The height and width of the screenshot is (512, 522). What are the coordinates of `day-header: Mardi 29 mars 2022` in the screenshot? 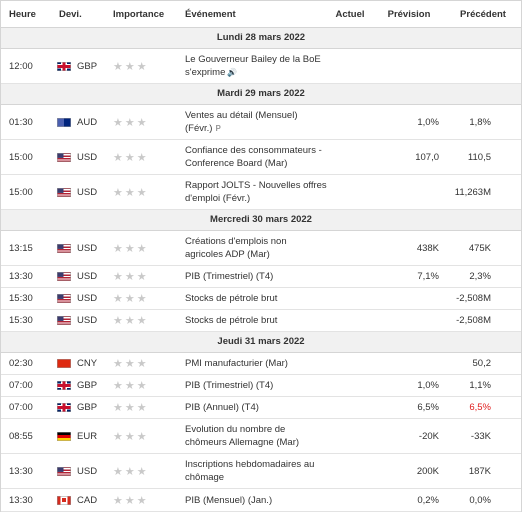 It's located at (261, 94).